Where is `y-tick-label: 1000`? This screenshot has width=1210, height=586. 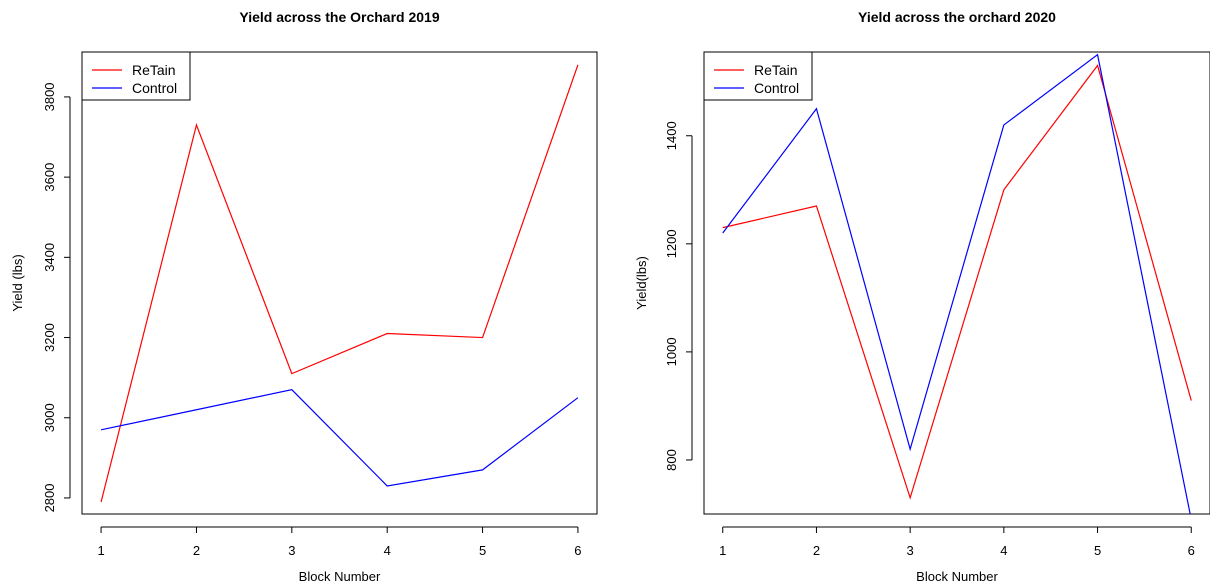 y-tick-label: 1000 is located at coordinates (671, 351).